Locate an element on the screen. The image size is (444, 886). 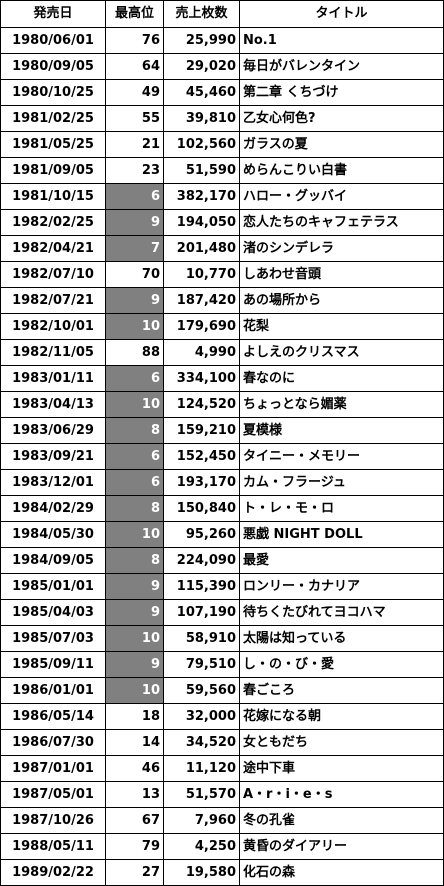
sales-cell: 29,020 is located at coordinates (201, 66).